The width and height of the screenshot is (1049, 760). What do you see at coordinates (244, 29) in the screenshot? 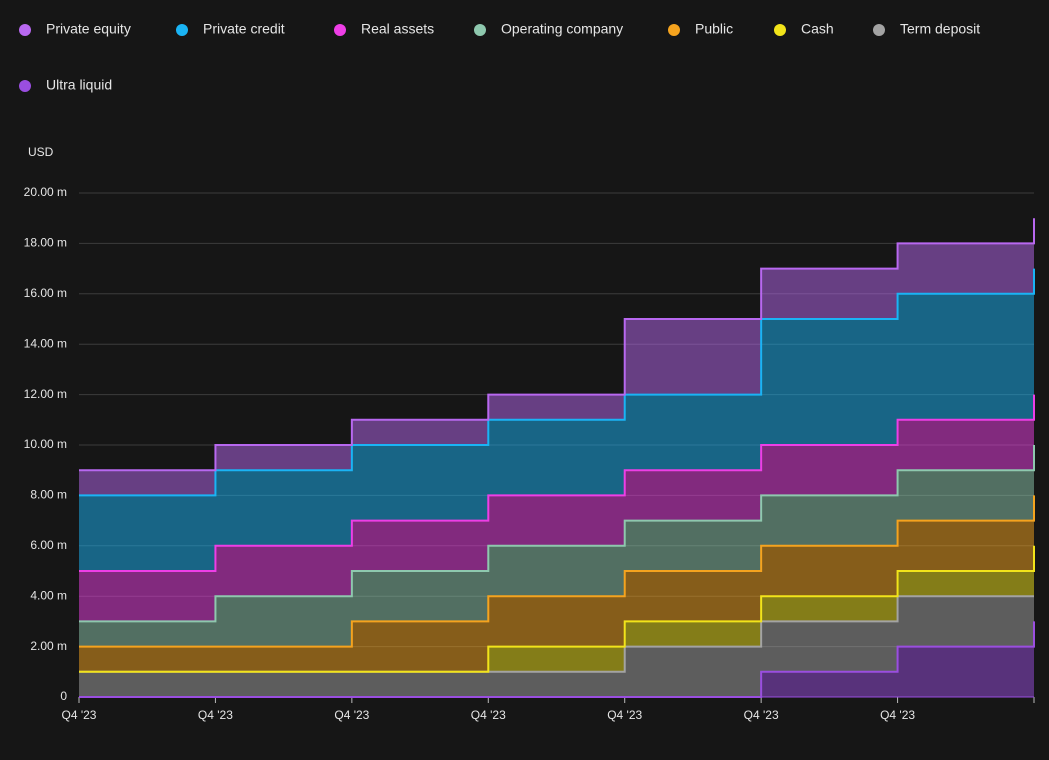
I see `legend-label: Private credit` at bounding box center [244, 29].